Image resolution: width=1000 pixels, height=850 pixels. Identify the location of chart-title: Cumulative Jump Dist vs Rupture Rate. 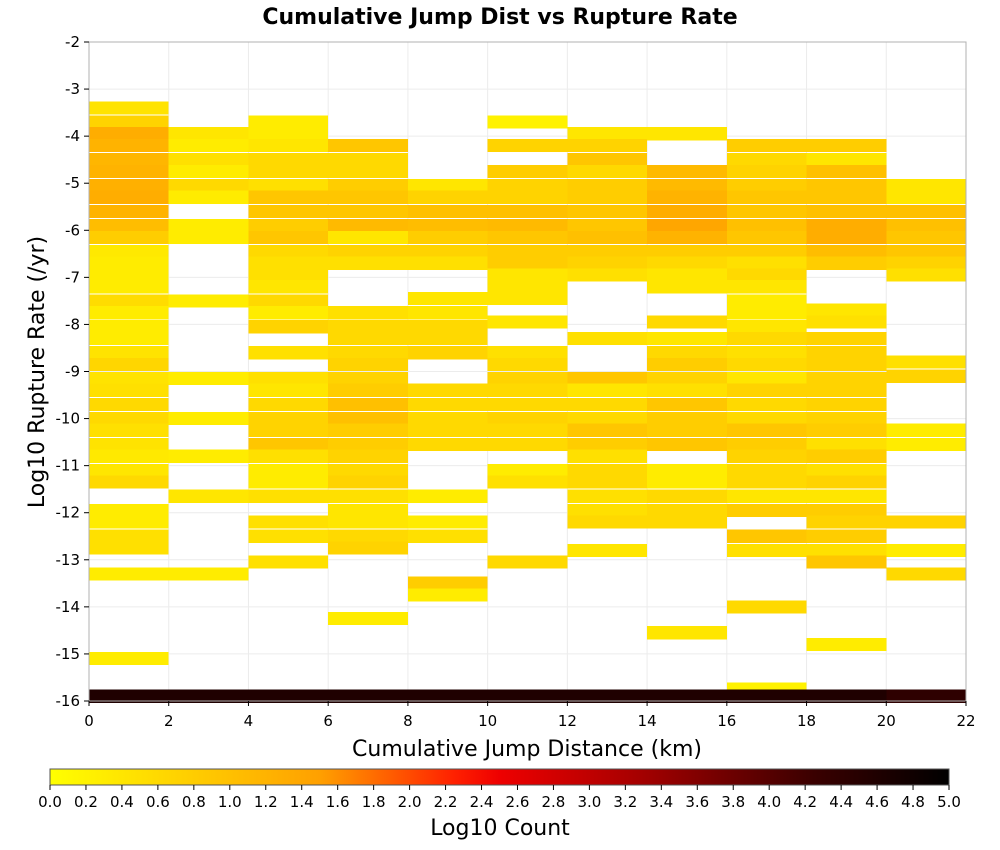
(499, 17).